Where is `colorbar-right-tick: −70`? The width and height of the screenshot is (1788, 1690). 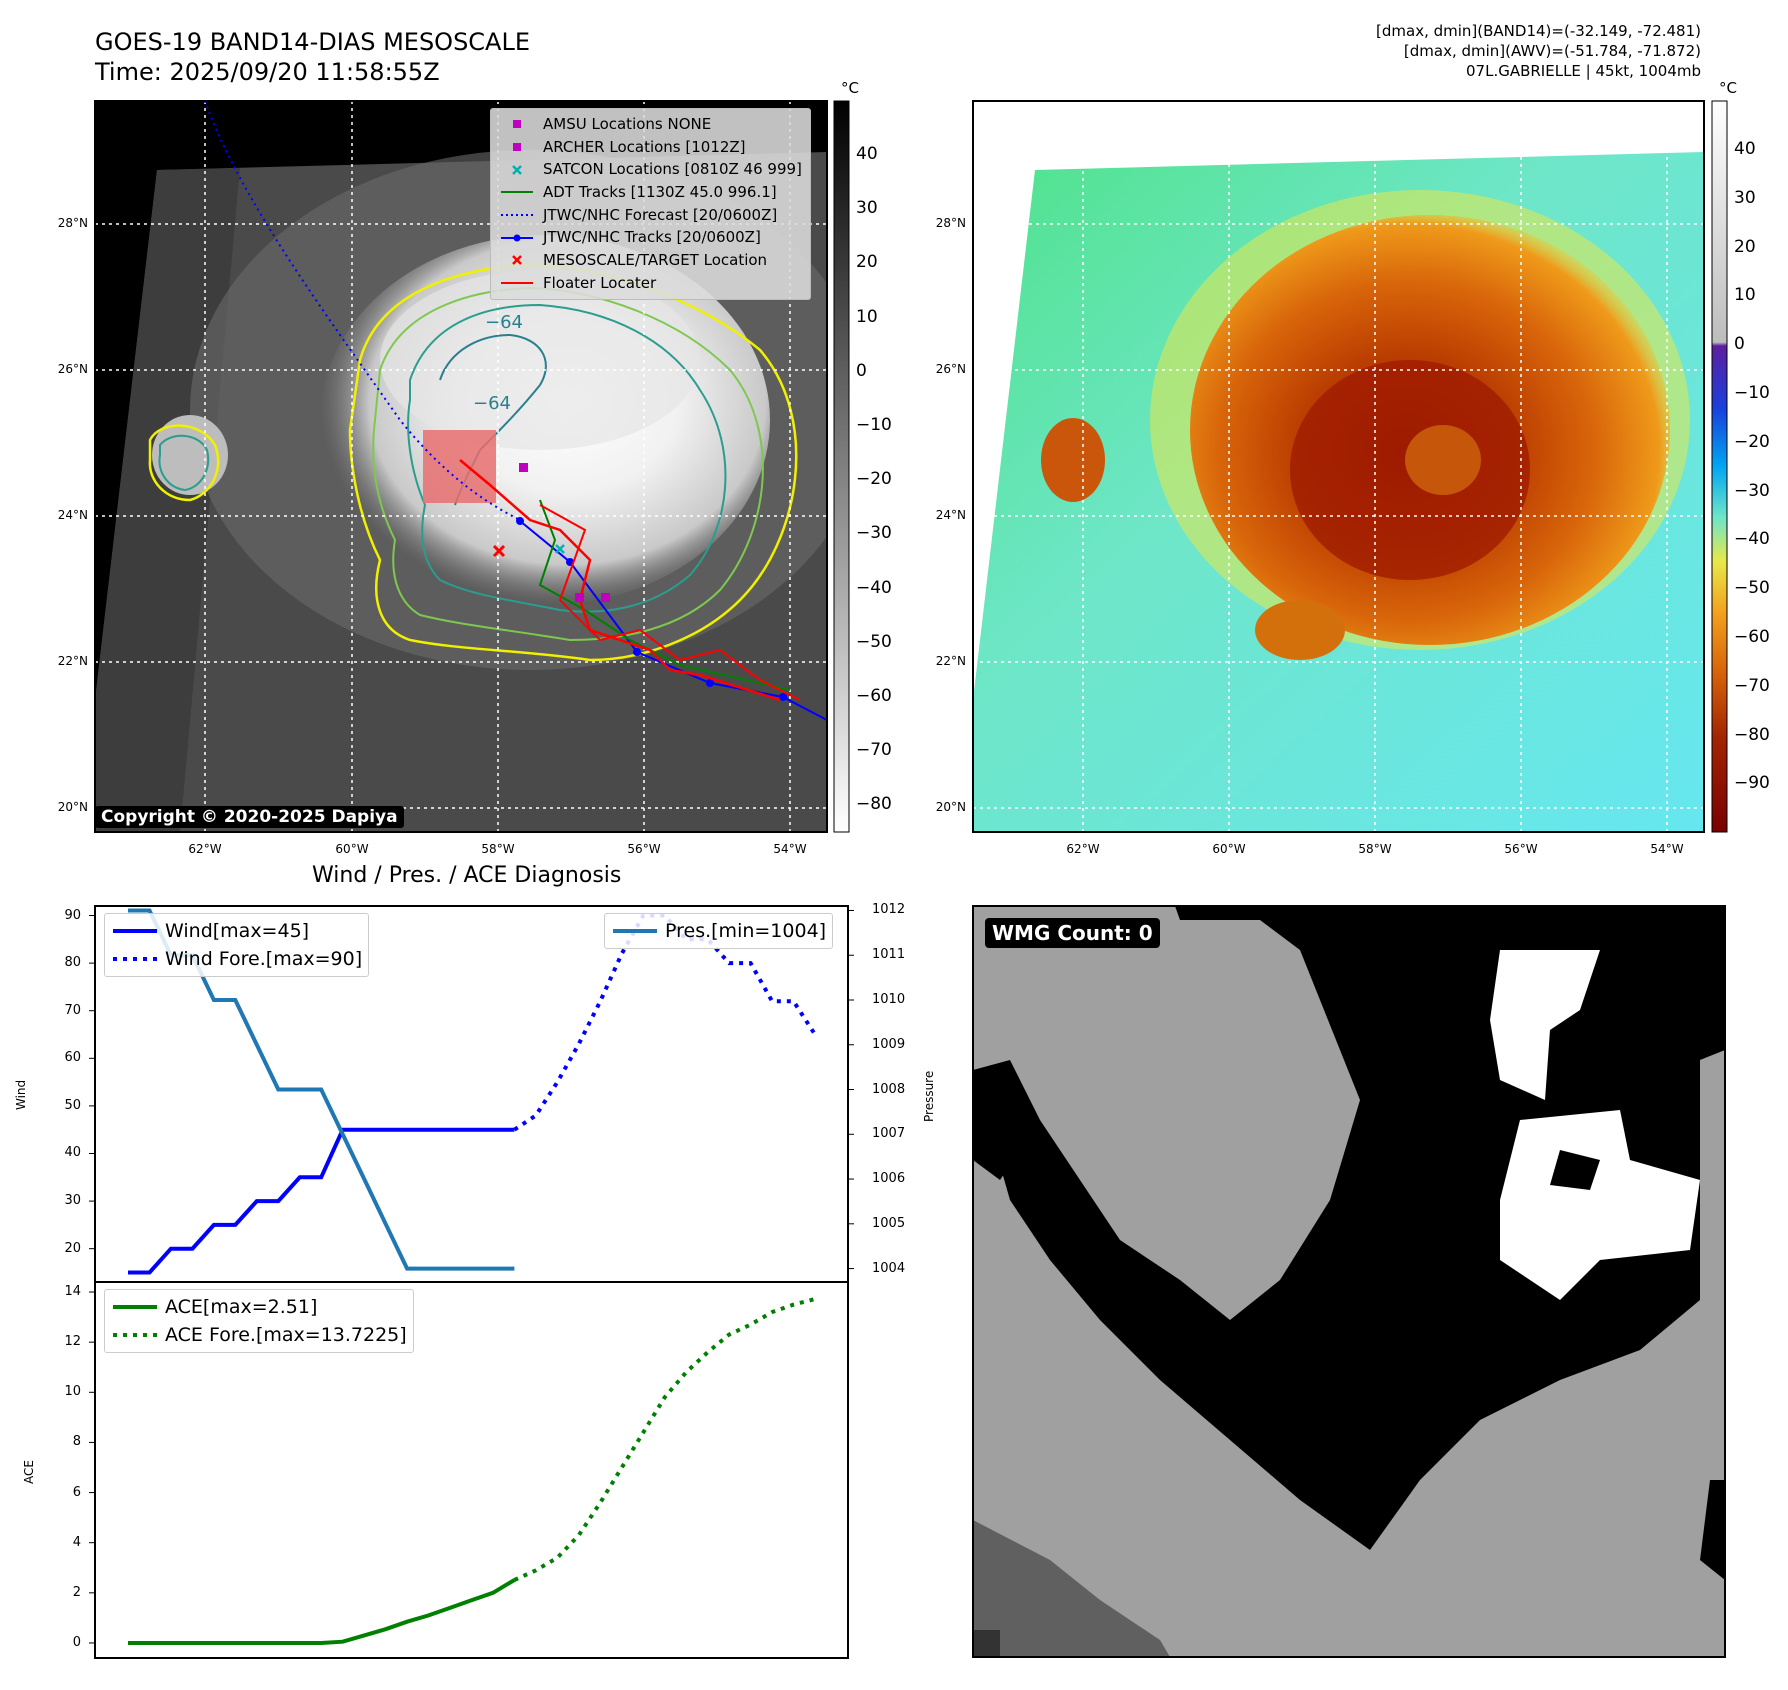 colorbar-right-tick: −70 is located at coordinates (1752, 685).